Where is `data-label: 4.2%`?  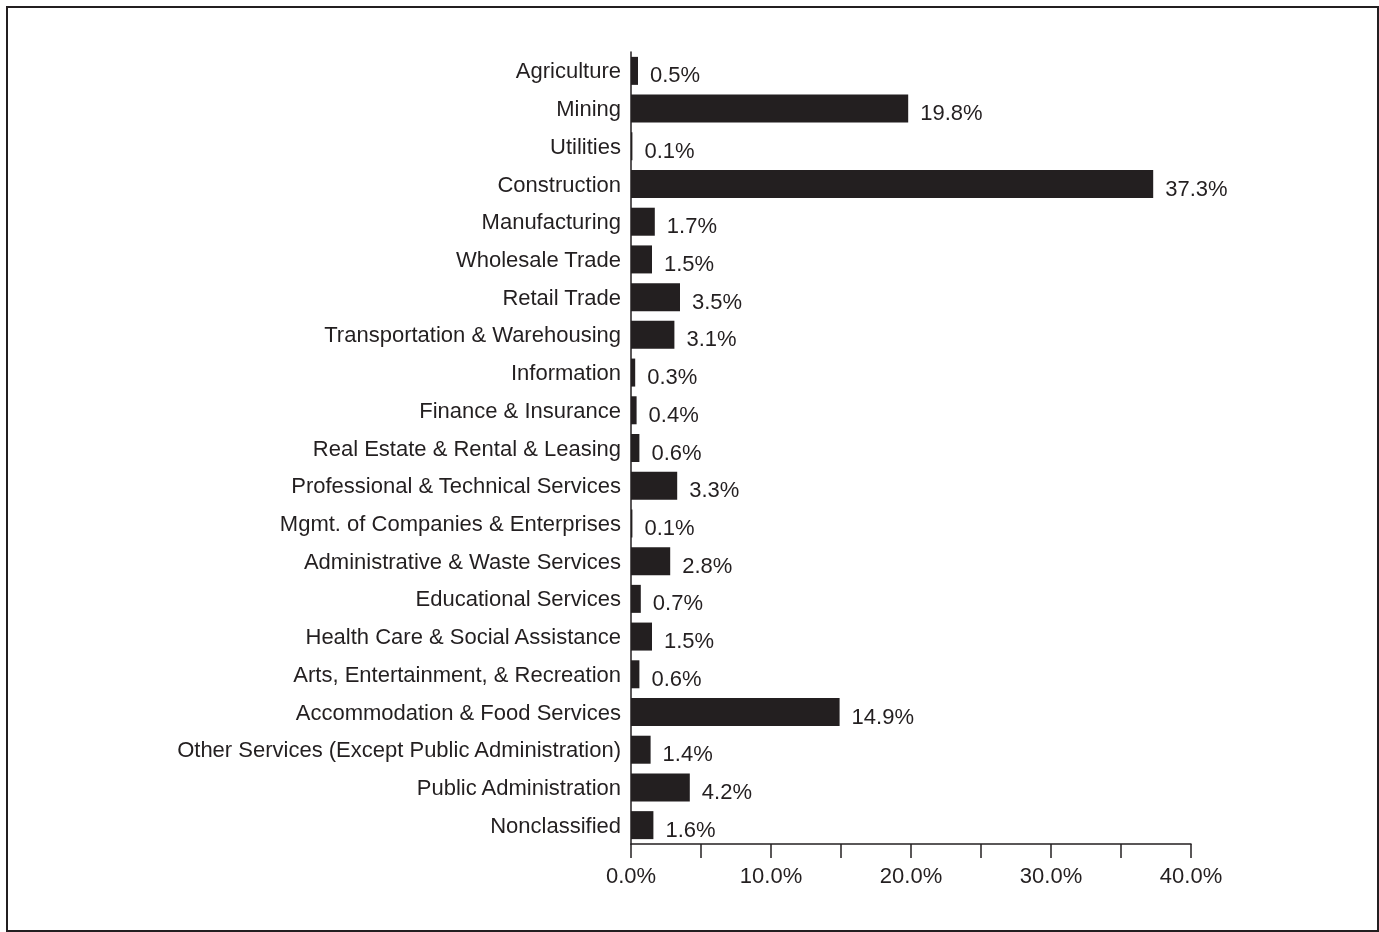
data-label: 4.2% is located at coordinates (726, 791).